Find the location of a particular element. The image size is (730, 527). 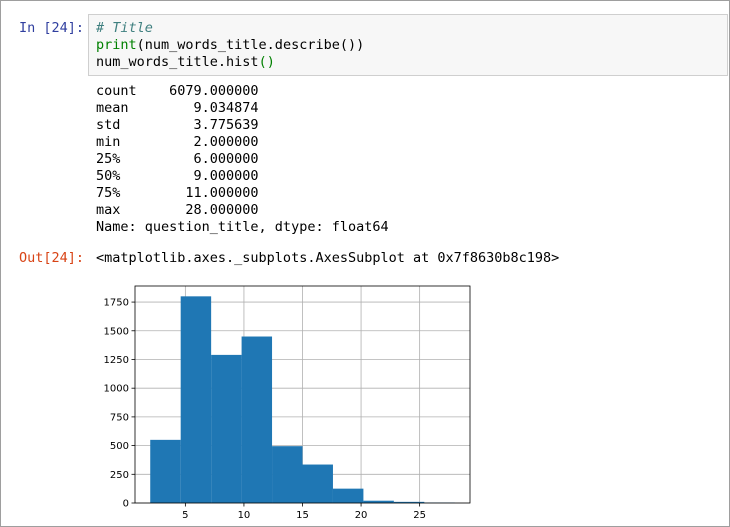

output-prompt: Out[24]: is located at coordinates (51, 258).